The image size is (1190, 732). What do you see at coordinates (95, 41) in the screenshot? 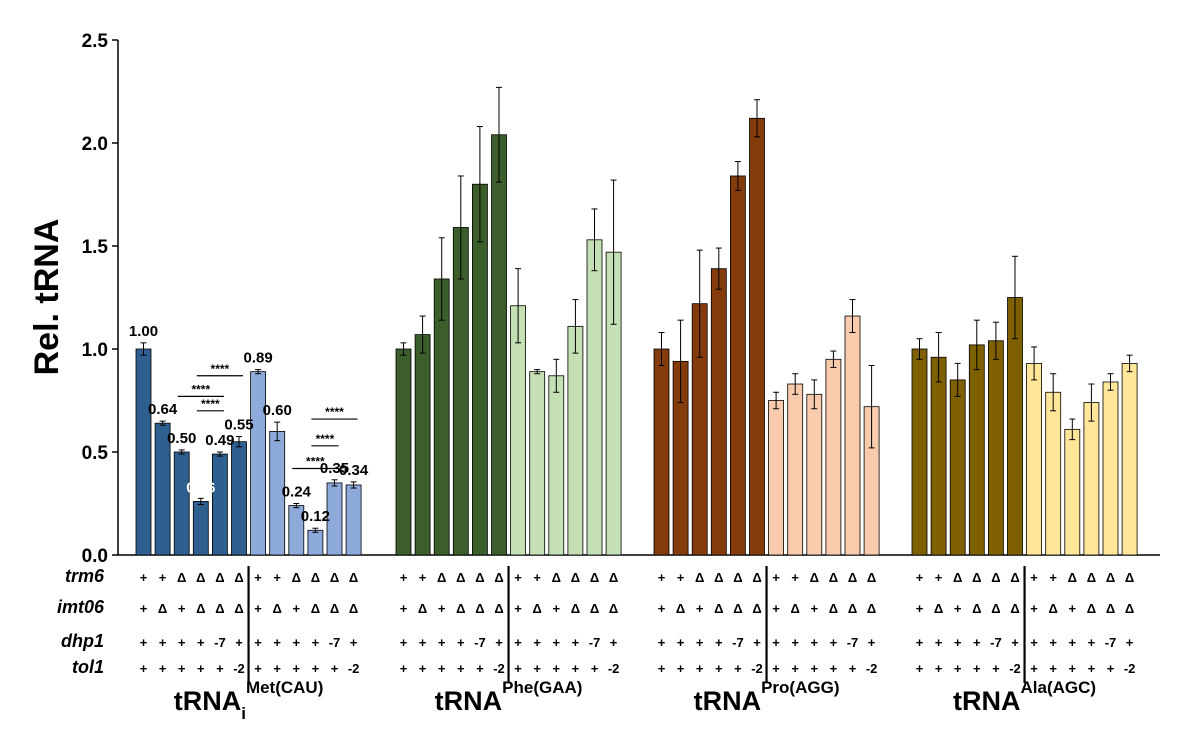
I see `y-tick-label: 2.5` at bounding box center [95, 41].